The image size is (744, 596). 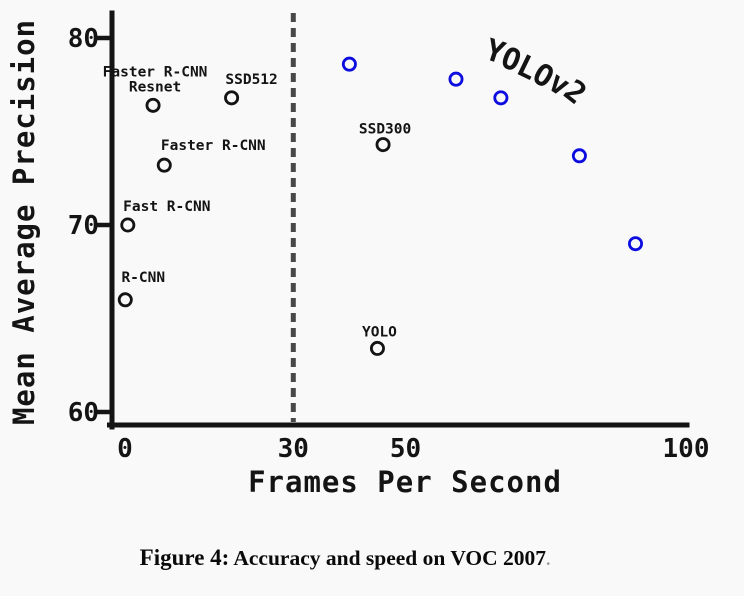 What do you see at coordinates (125, 449) in the screenshot?
I see `x-tick-label-0: 0` at bounding box center [125, 449].